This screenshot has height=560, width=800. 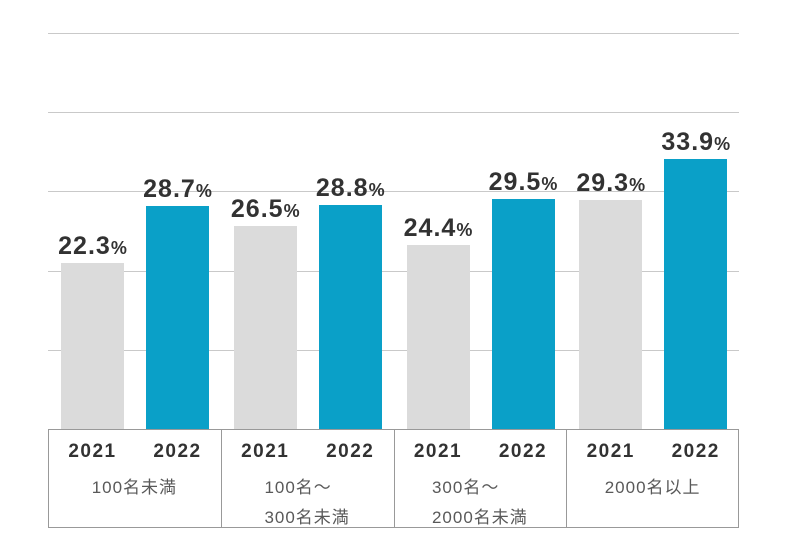 What do you see at coordinates (696, 294) in the screenshot?
I see `bar-2022-group4` at bounding box center [696, 294].